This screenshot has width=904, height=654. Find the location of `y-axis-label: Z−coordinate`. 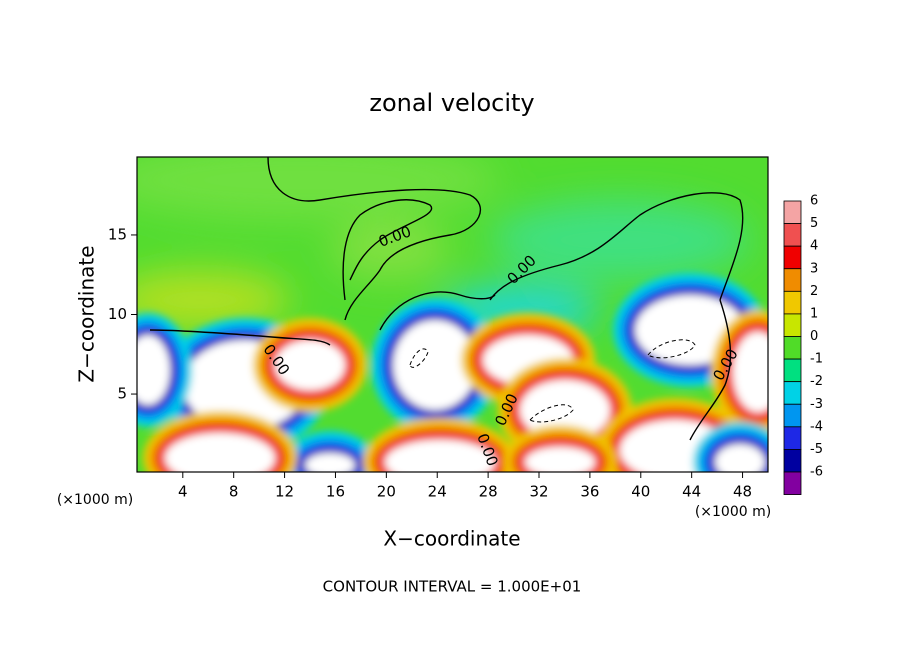

y-axis-label: Z−coordinate is located at coordinates (87, 313).